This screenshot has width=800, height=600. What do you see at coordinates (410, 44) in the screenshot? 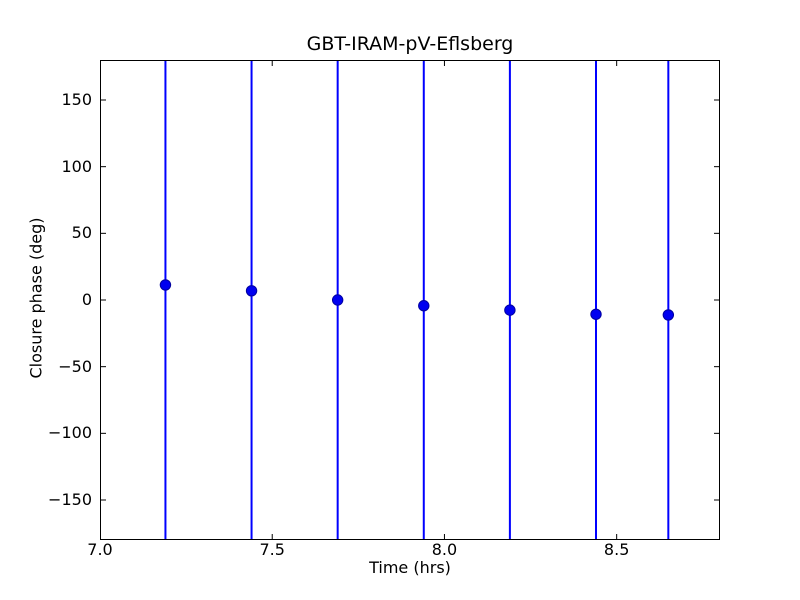
I see `chart-title: GBT-IRAM-pV-Eflsberg` at bounding box center [410, 44].